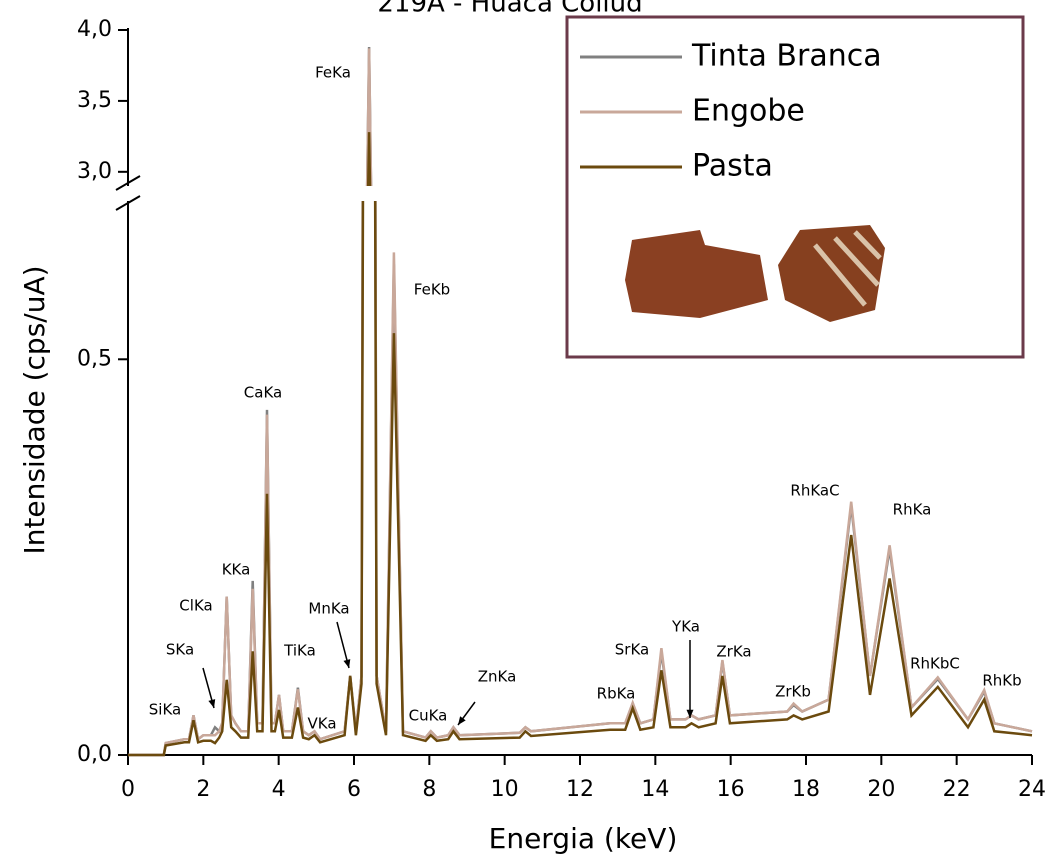  What do you see at coordinates (236, 570) in the screenshot?
I see `peak-label: KKa` at bounding box center [236, 570].